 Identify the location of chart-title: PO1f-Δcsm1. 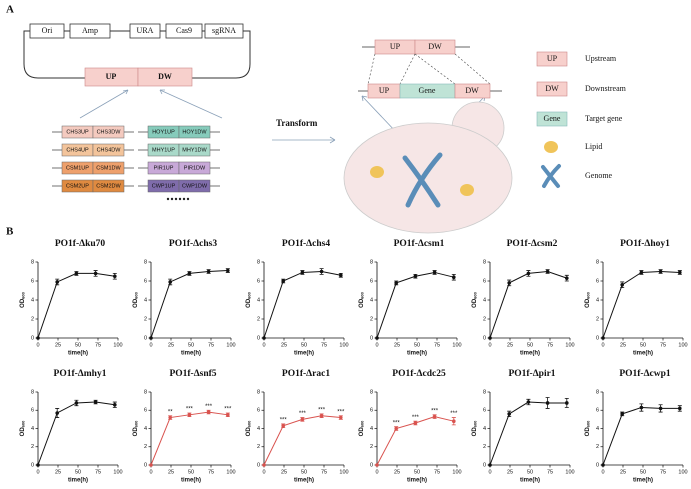
(419, 244).